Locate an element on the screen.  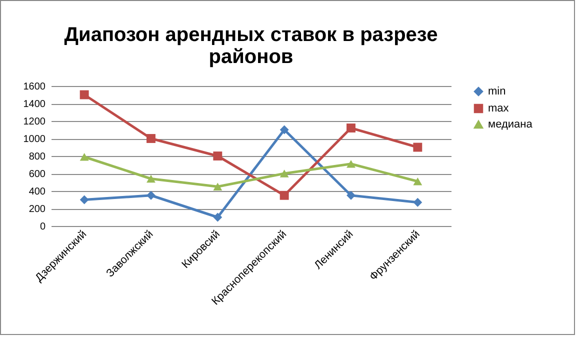
chart-title: Диапозон арендных ставок в разрезе районов is located at coordinates (251, 46).